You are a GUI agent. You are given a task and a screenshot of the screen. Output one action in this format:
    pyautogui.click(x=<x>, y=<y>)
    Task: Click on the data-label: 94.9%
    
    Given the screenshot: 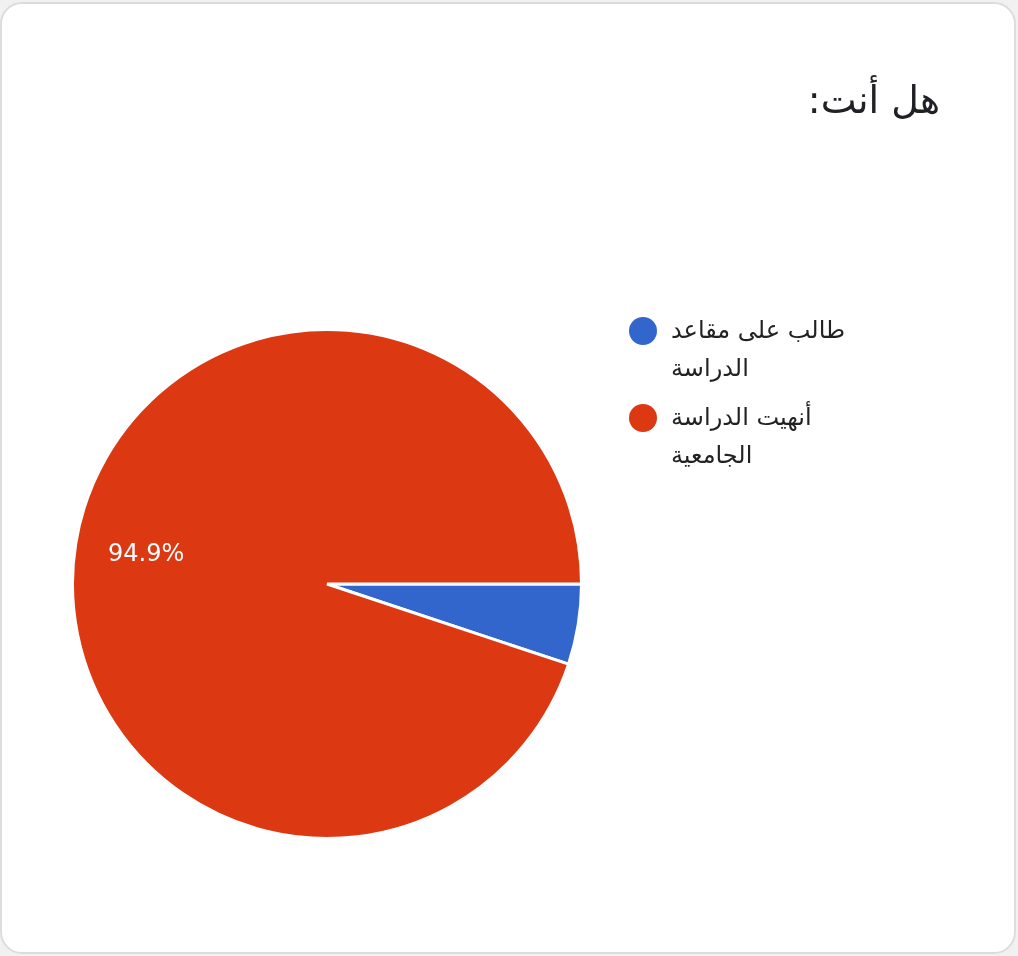 What is the action you would take?
    pyautogui.click(x=146, y=553)
    